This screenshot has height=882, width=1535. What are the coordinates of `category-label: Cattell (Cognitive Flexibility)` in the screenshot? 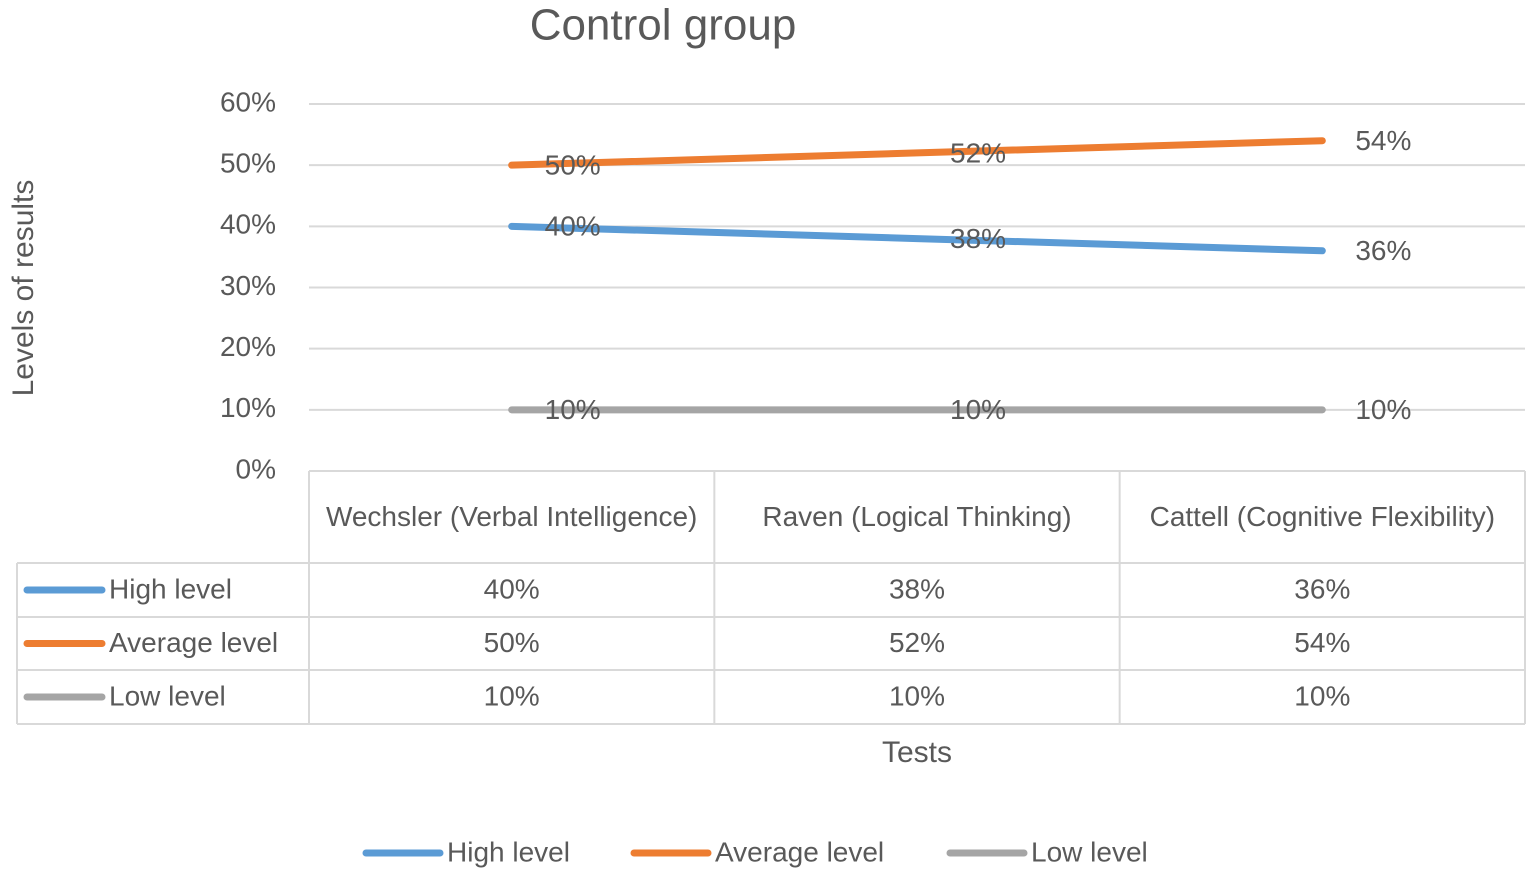 It's located at (1322, 516).